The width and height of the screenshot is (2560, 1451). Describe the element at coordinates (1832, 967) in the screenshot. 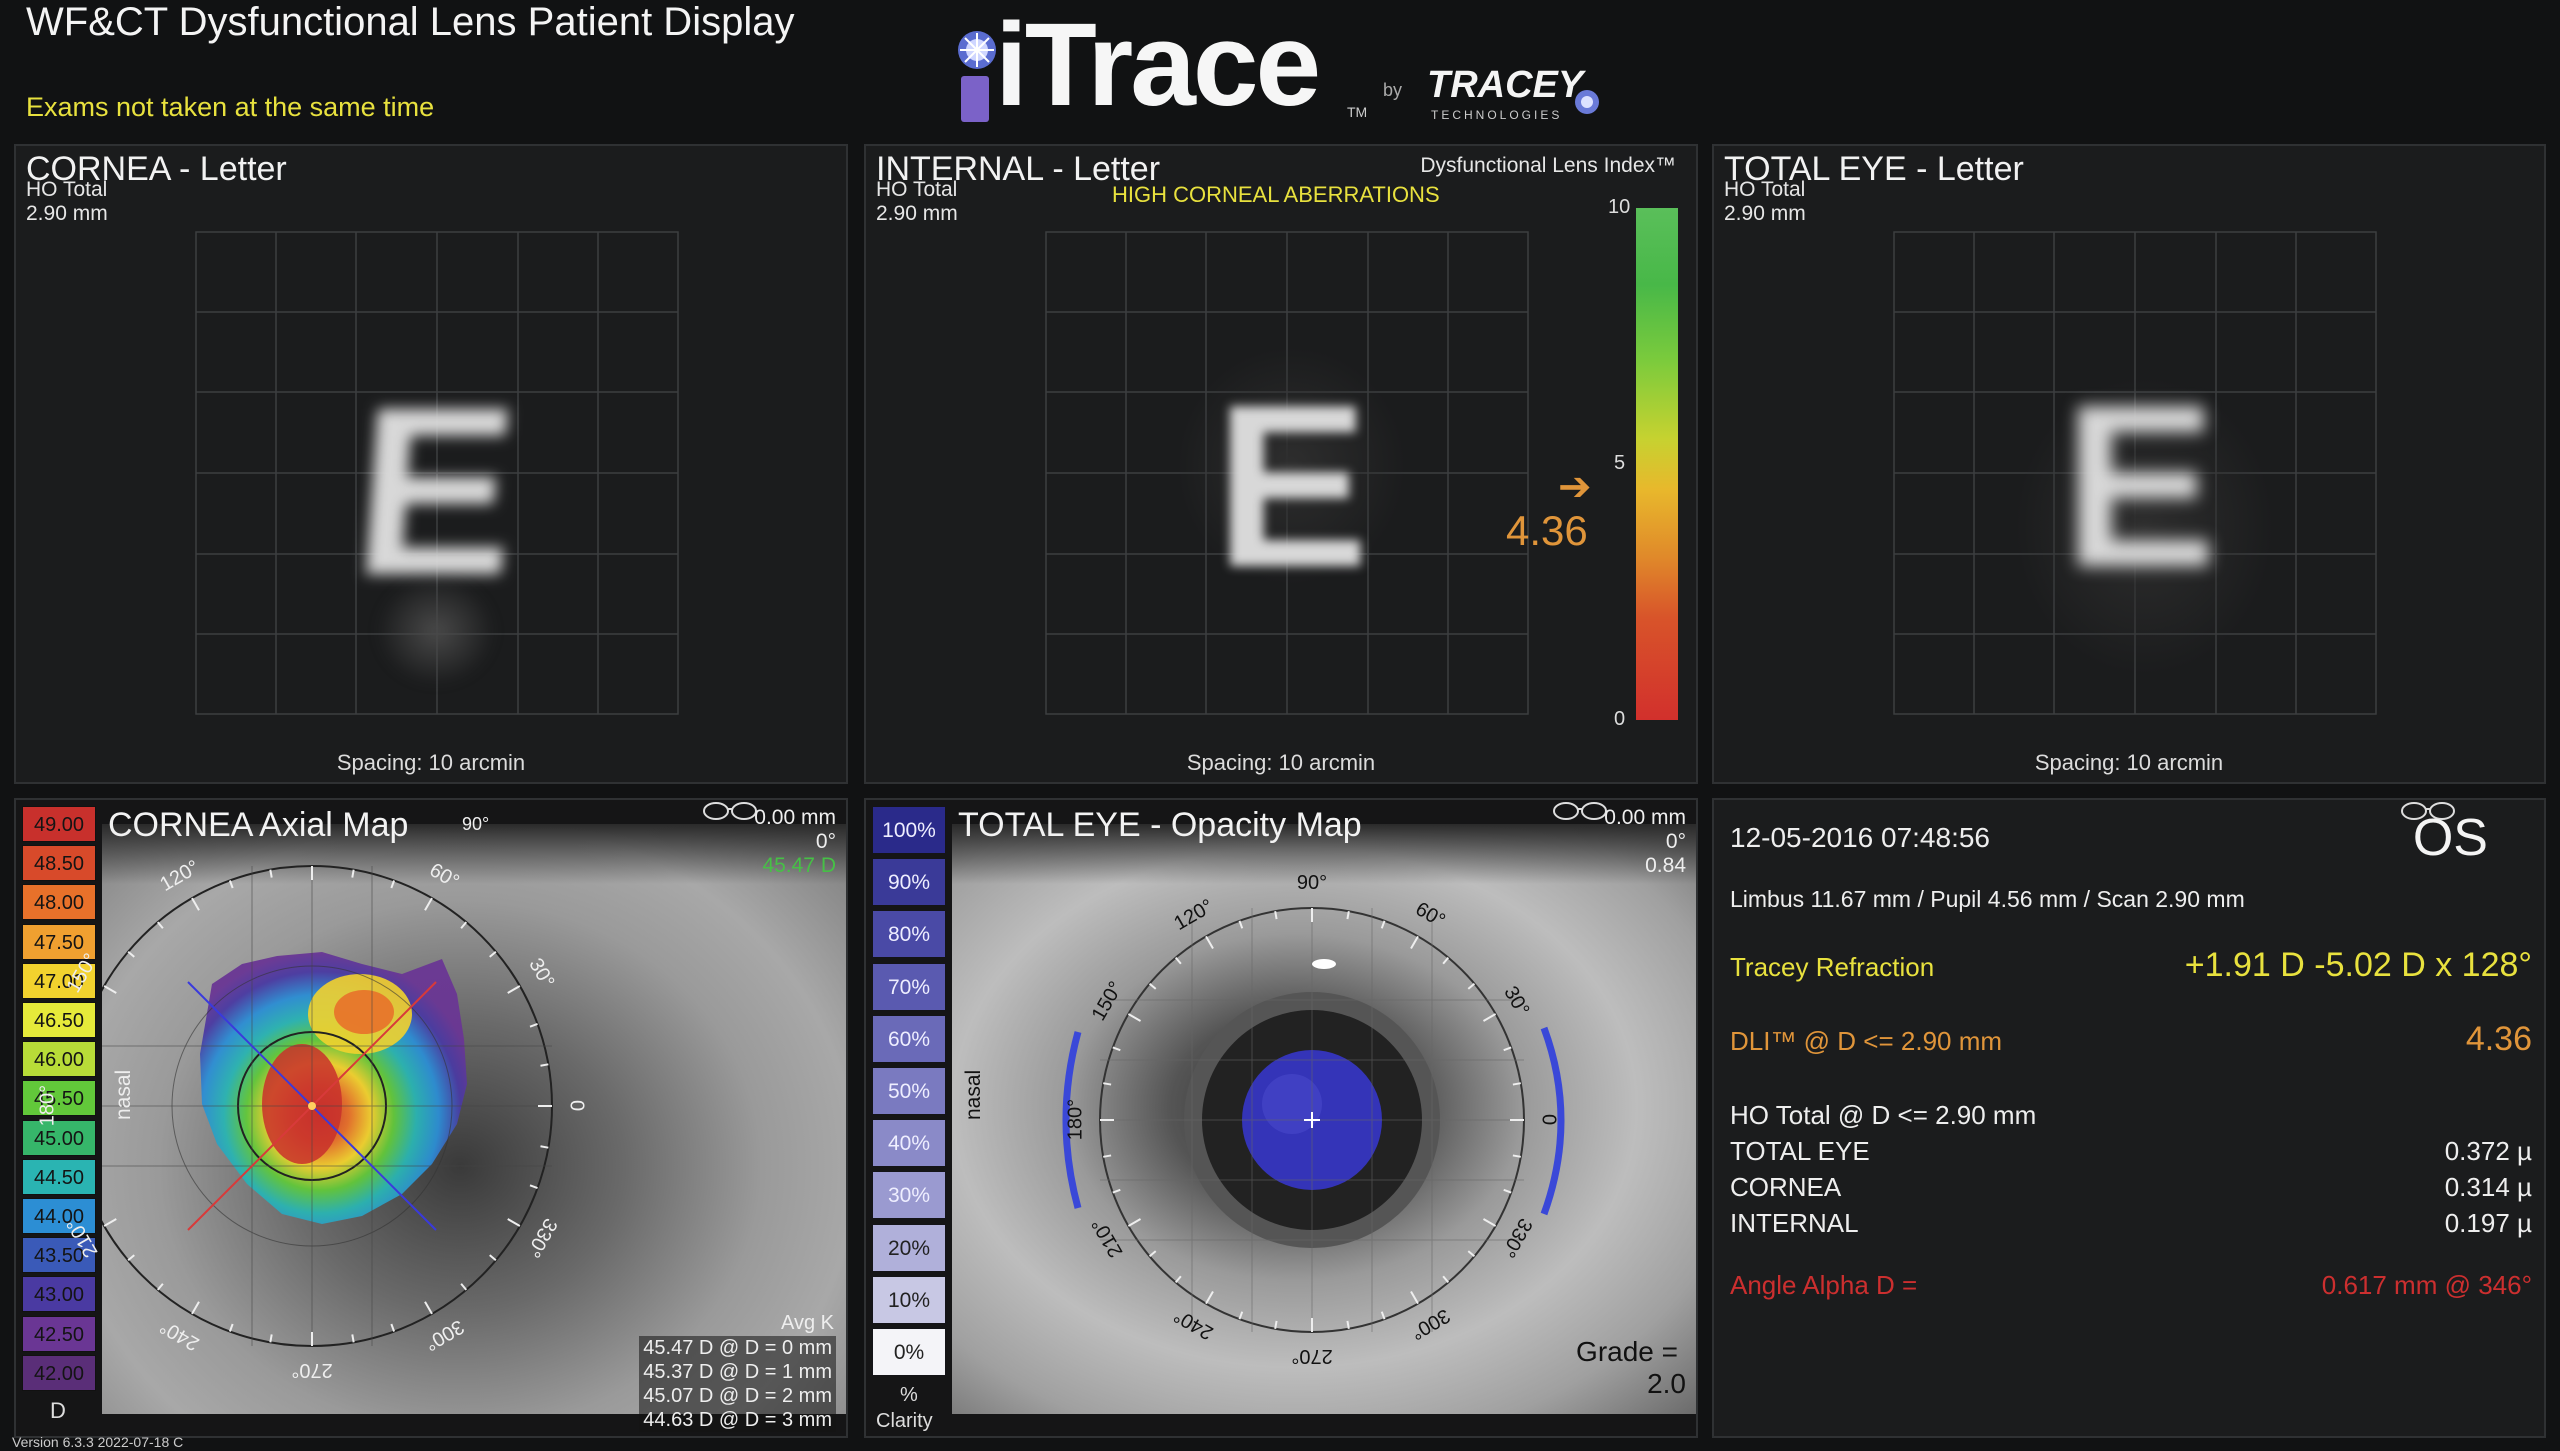

I see `refraction-label: Tracey Refraction` at that location.